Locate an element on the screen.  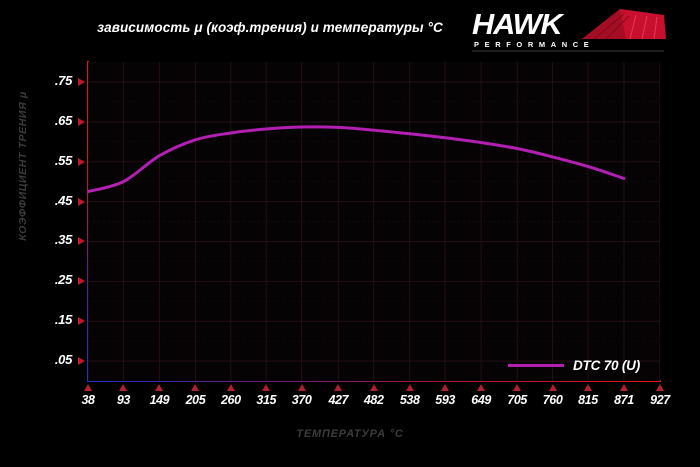
x-axis-tick-label: 427 is located at coordinates (338, 400).